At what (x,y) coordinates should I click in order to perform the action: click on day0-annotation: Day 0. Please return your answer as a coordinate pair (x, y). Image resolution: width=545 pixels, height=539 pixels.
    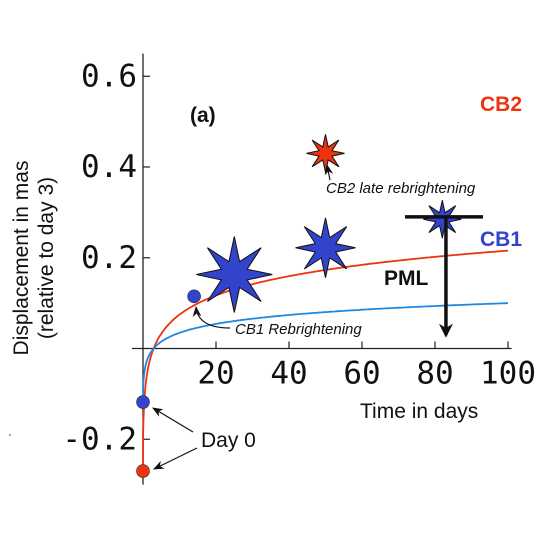
    Looking at the image, I should click on (228, 440).